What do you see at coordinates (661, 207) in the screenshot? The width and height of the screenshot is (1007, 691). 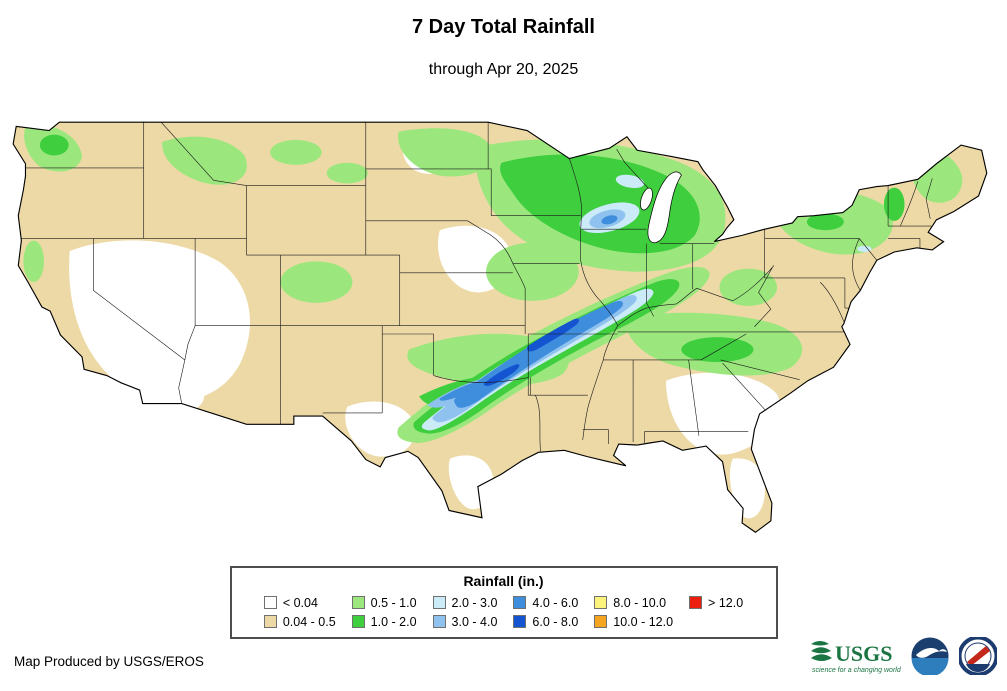 I see `lake-michigan` at bounding box center [661, 207].